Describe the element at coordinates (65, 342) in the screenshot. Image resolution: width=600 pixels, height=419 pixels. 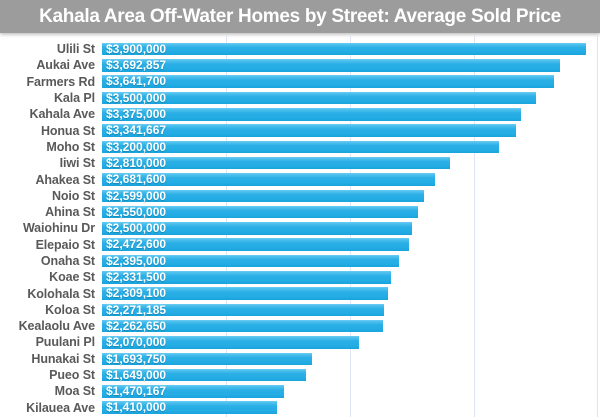
I see `category-label: Puulani Pl` at that location.